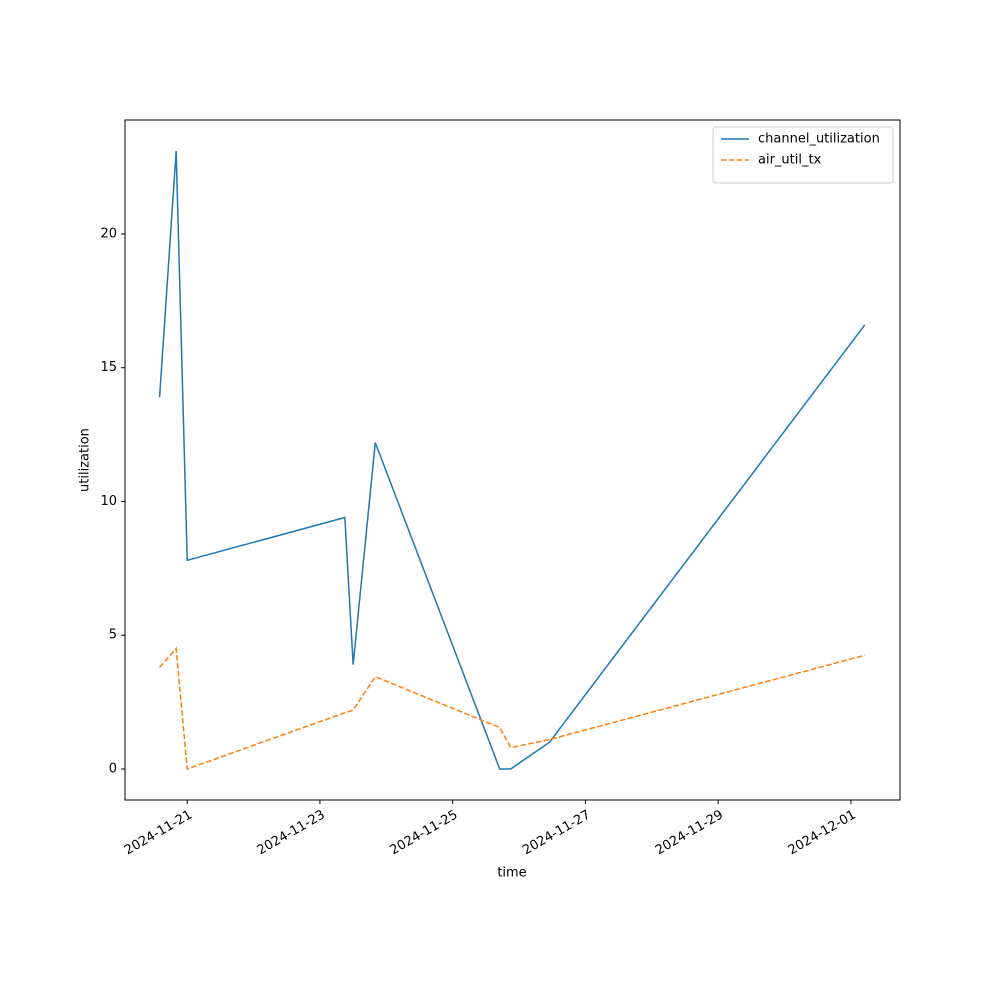  Describe the element at coordinates (108, 367) in the screenshot. I see `y-tick-label: 15` at that location.